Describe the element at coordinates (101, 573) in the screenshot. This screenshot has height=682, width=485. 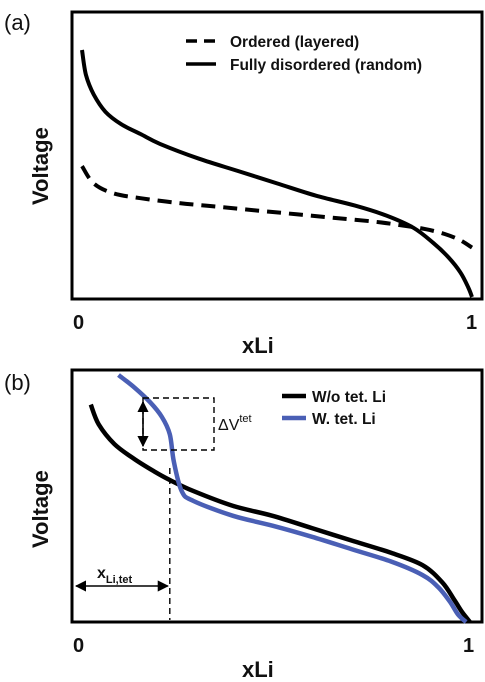
I see `x-tet-base: x` at that location.